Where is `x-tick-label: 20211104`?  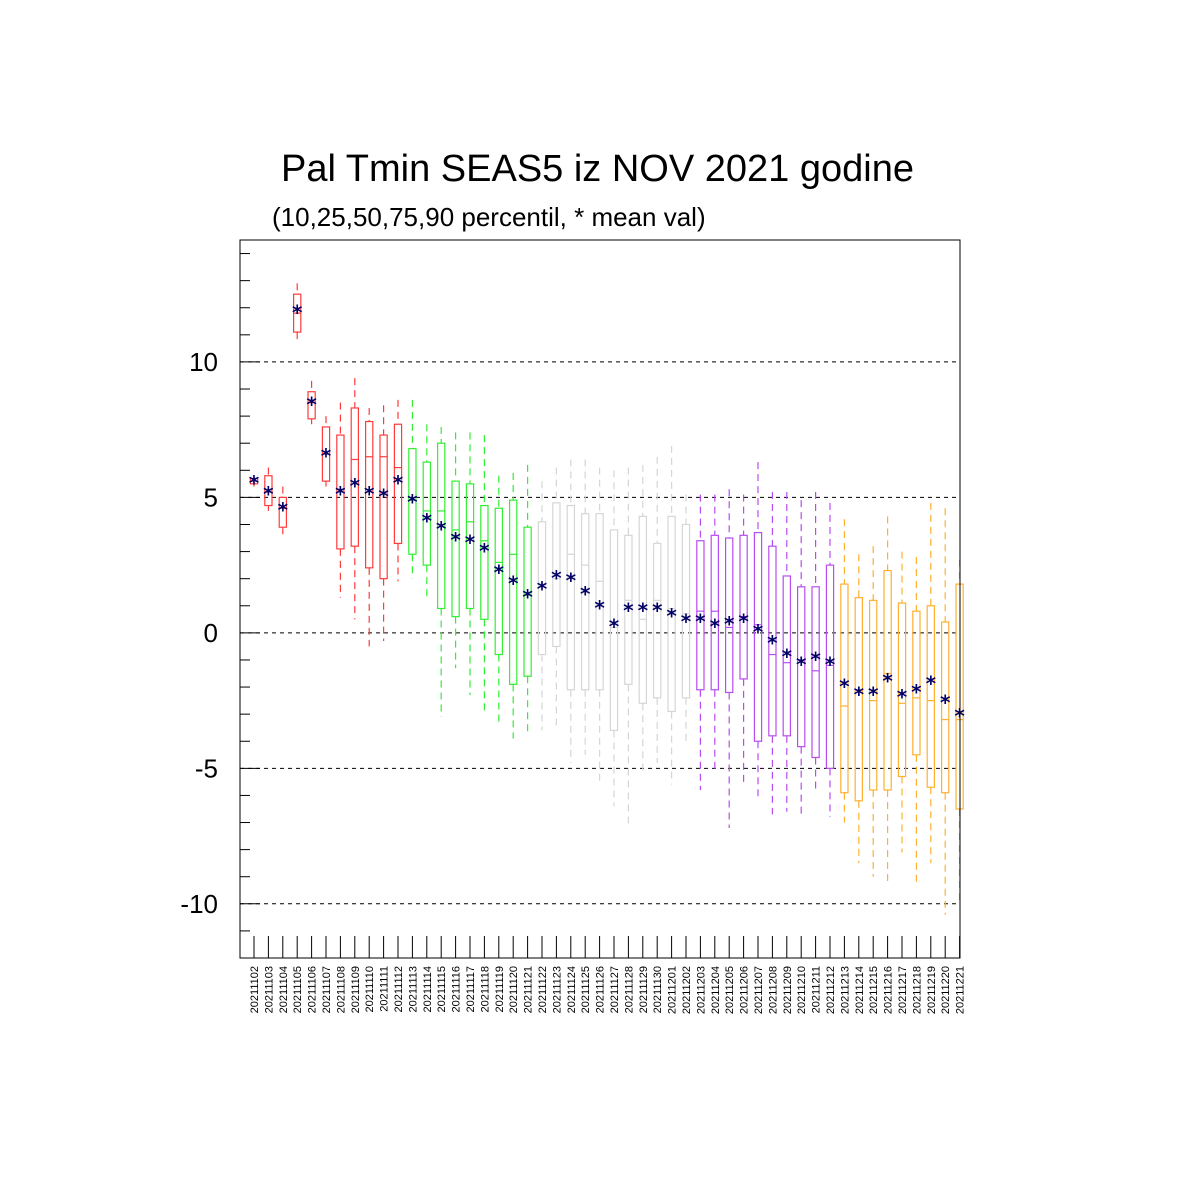
x-tick-label: 20211104 is located at coordinates (284, 989).